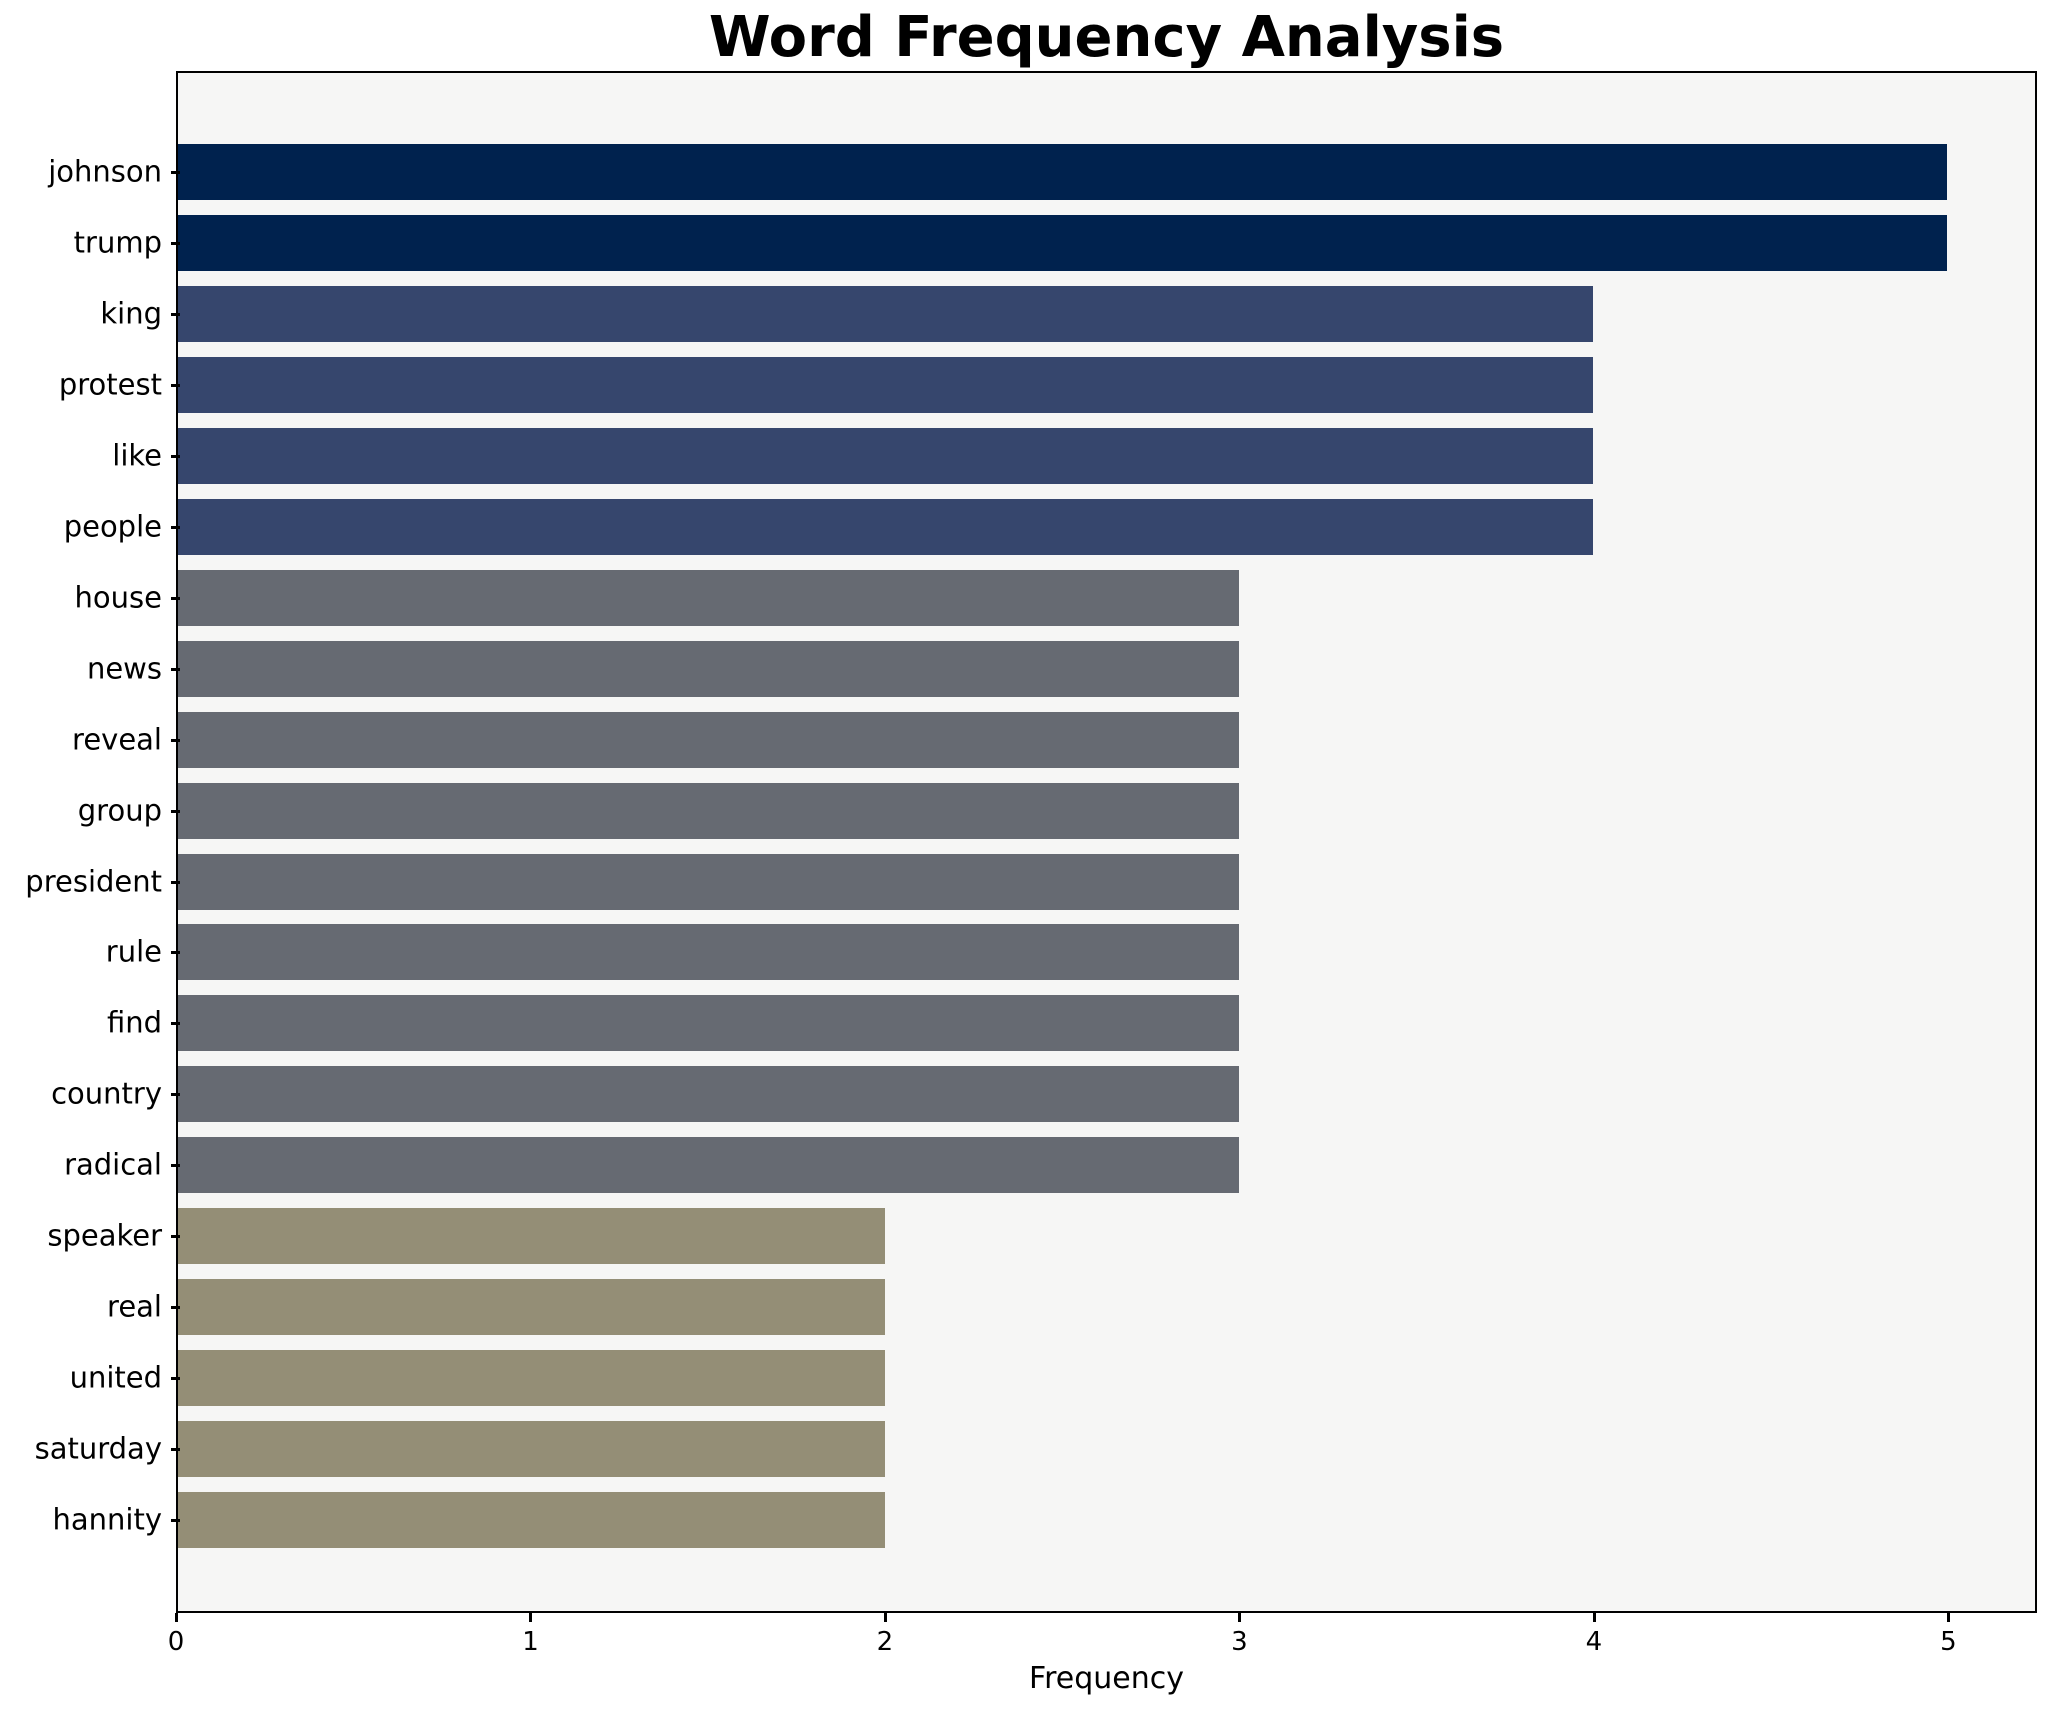 This screenshot has height=1722, width=2056. Describe the element at coordinates (709, 739) in the screenshot. I see `bar-reveal` at that location.